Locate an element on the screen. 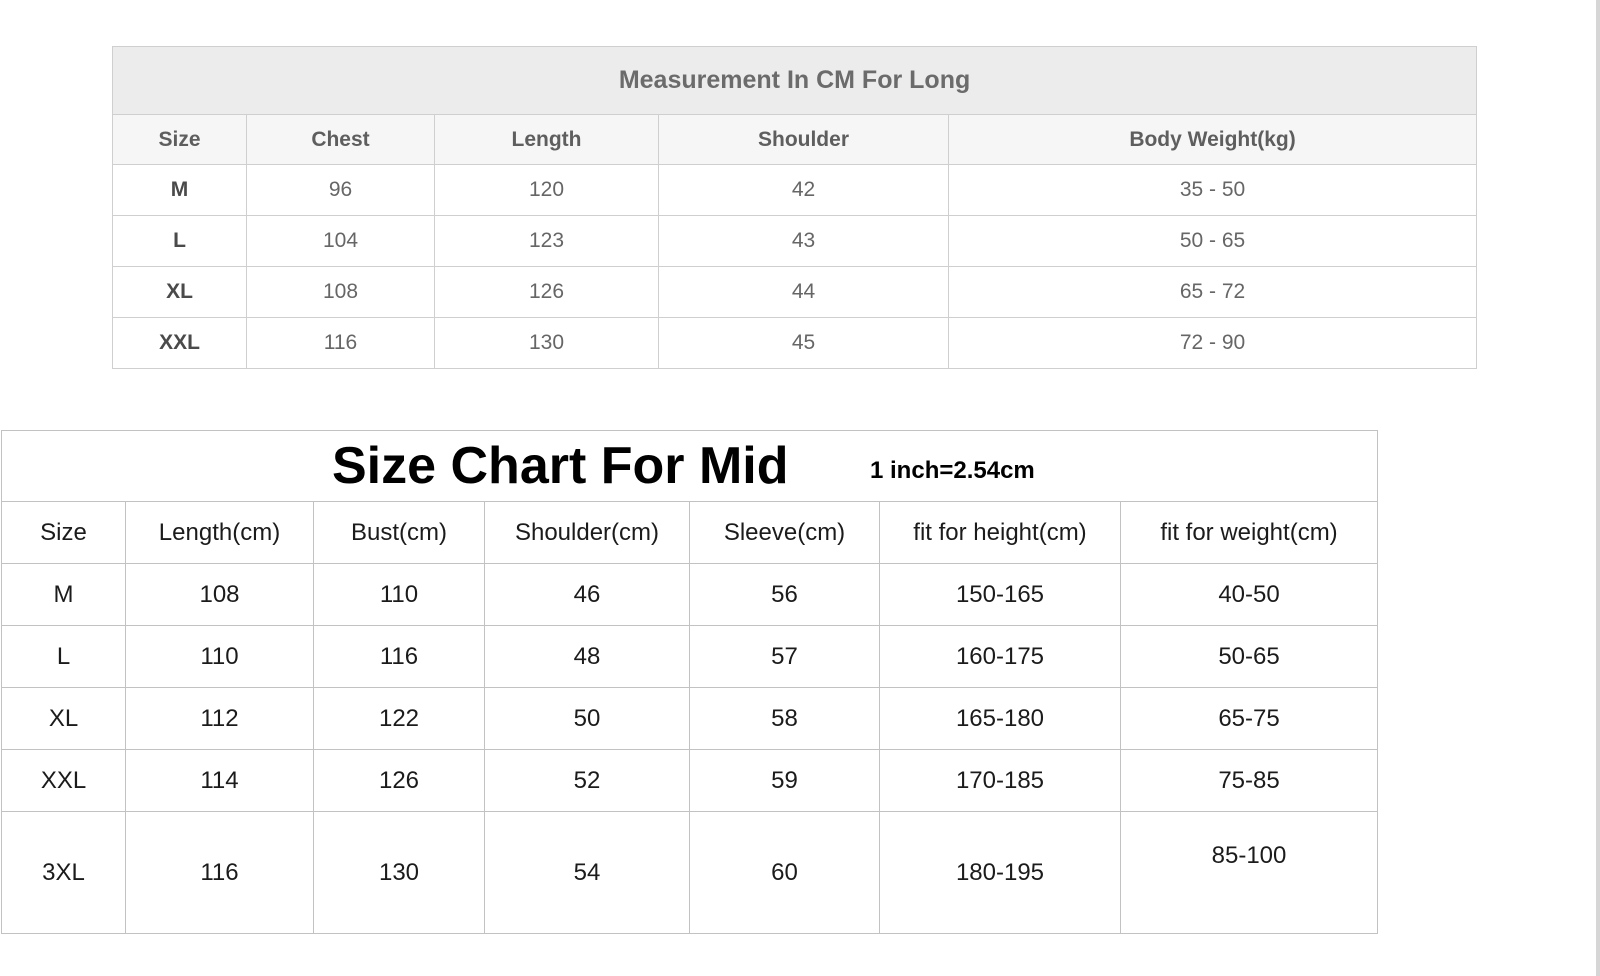  table-row: 3XL 116 130 54 60 180-195 85-100 is located at coordinates (690, 872).